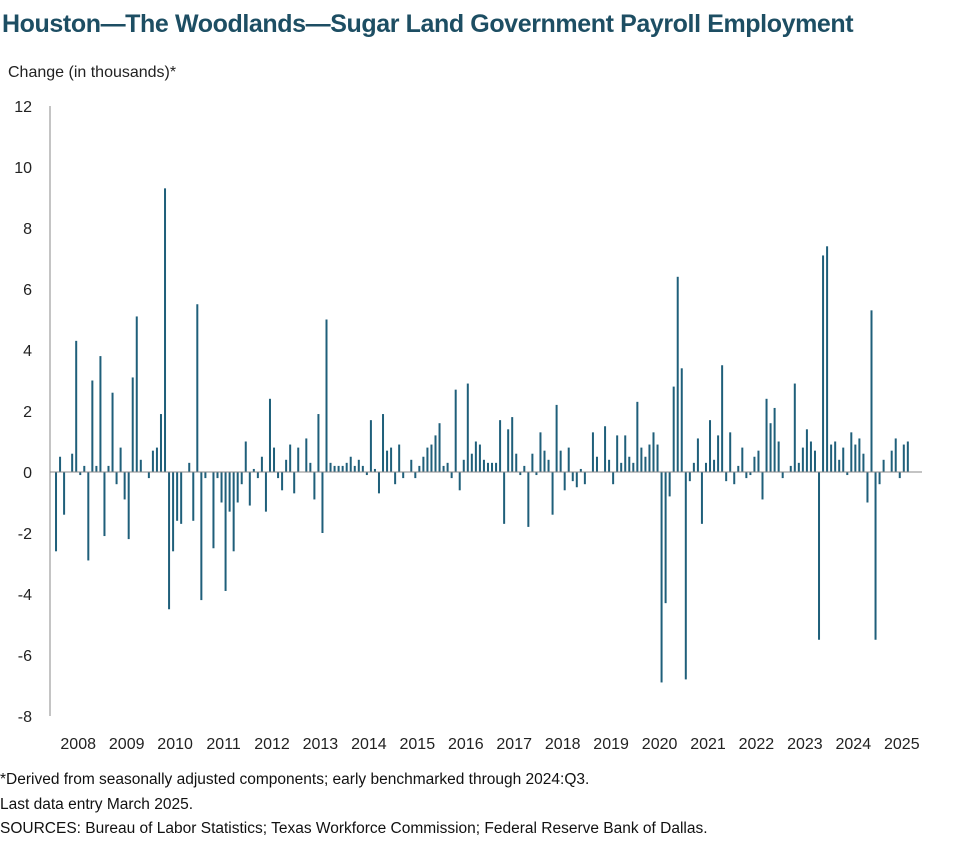 The height and width of the screenshot is (864, 977). Describe the element at coordinates (175, 744) in the screenshot. I see `x-tick-label: 2010` at that location.